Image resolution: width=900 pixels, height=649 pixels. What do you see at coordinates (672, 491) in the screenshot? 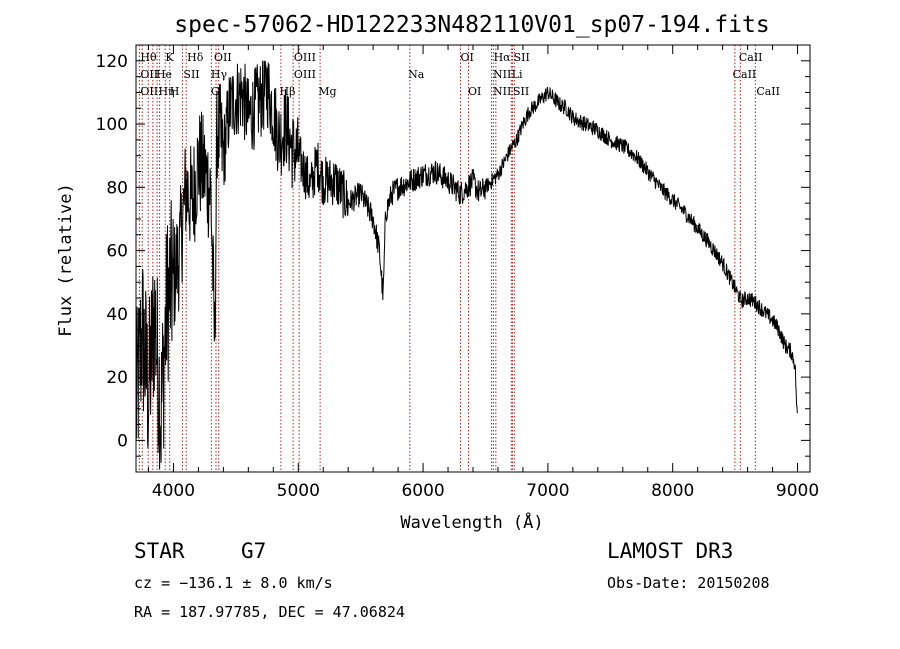
I see `x-tick-label: 8000` at bounding box center [672, 491].